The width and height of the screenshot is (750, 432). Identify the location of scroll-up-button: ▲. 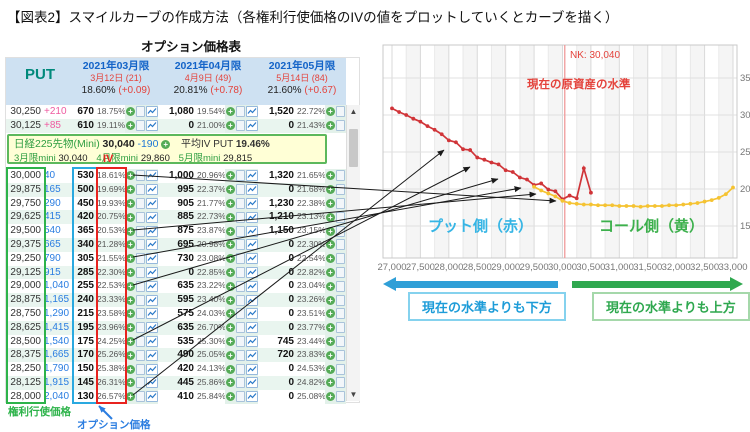
(353, 111).